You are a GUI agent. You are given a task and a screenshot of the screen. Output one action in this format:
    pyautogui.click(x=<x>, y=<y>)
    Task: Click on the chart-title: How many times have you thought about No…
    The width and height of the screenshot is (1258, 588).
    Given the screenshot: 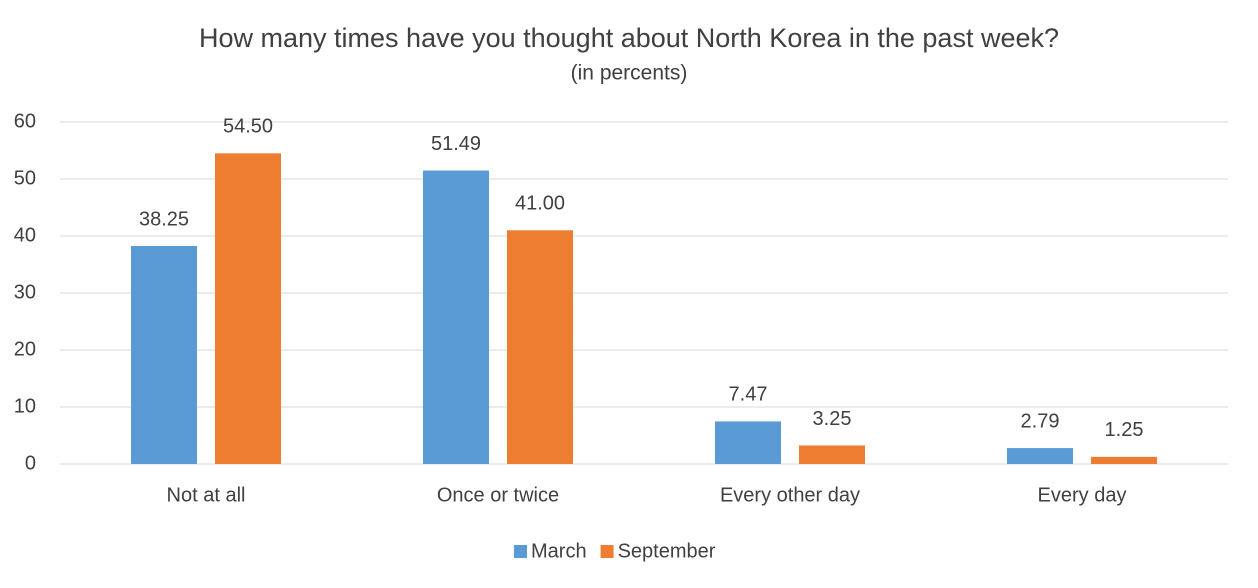 What is the action you would take?
    pyautogui.click(x=629, y=38)
    